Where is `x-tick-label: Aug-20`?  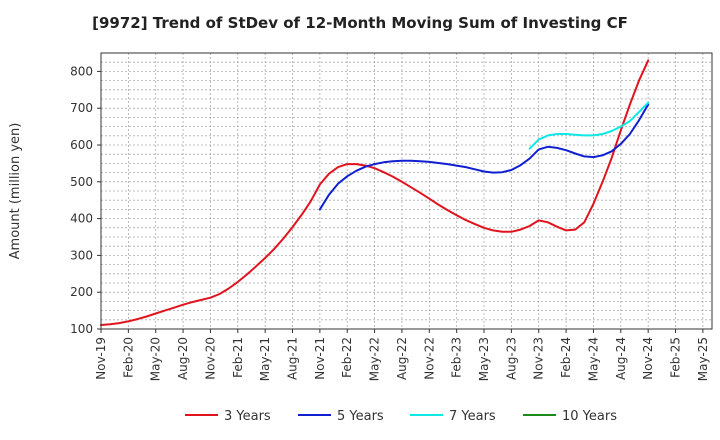
x-tick-label: Aug-20 is located at coordinates (183, 358).